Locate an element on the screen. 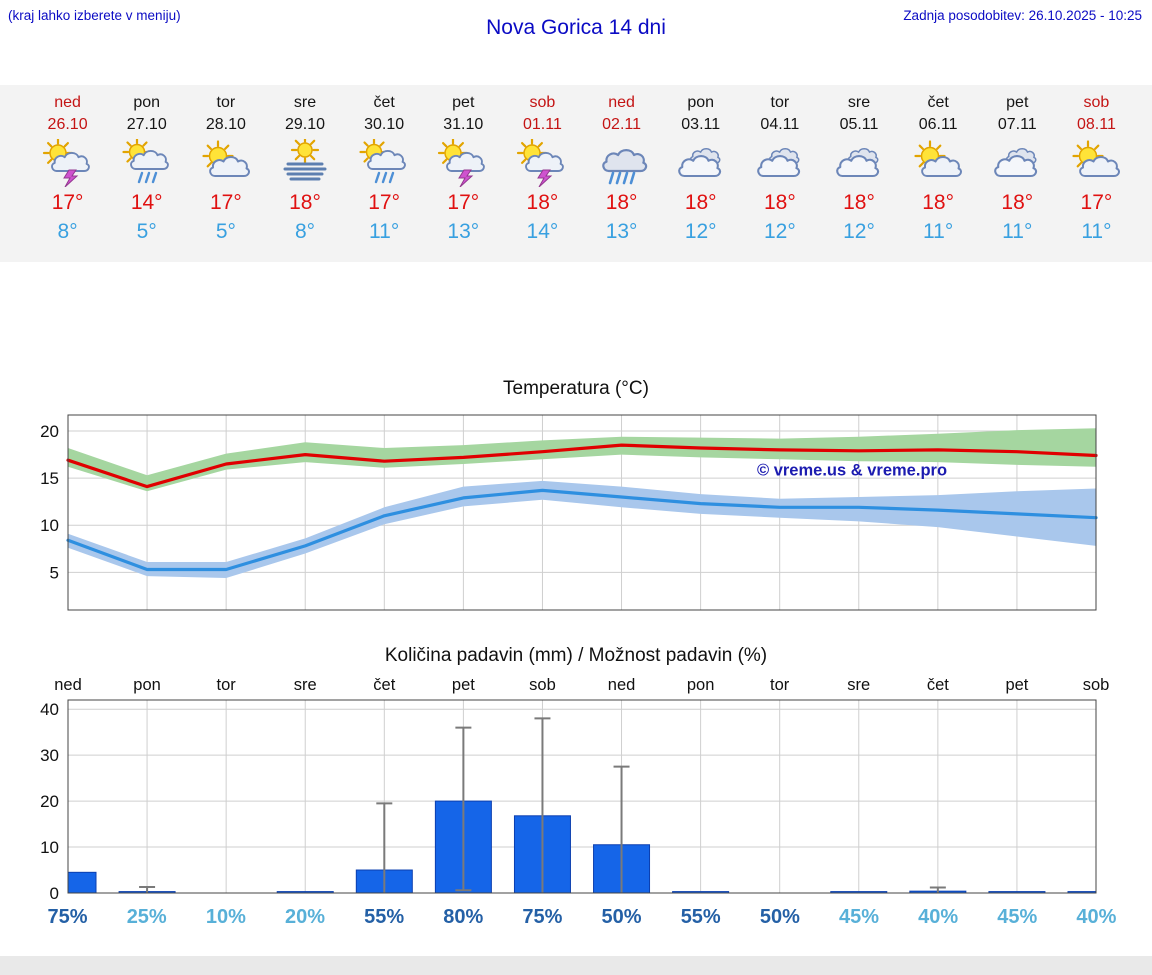 This screenshot has width=1152, height=975. forecast-day: pet 07.11 18° 11° is located at coordinates (1017, 173).